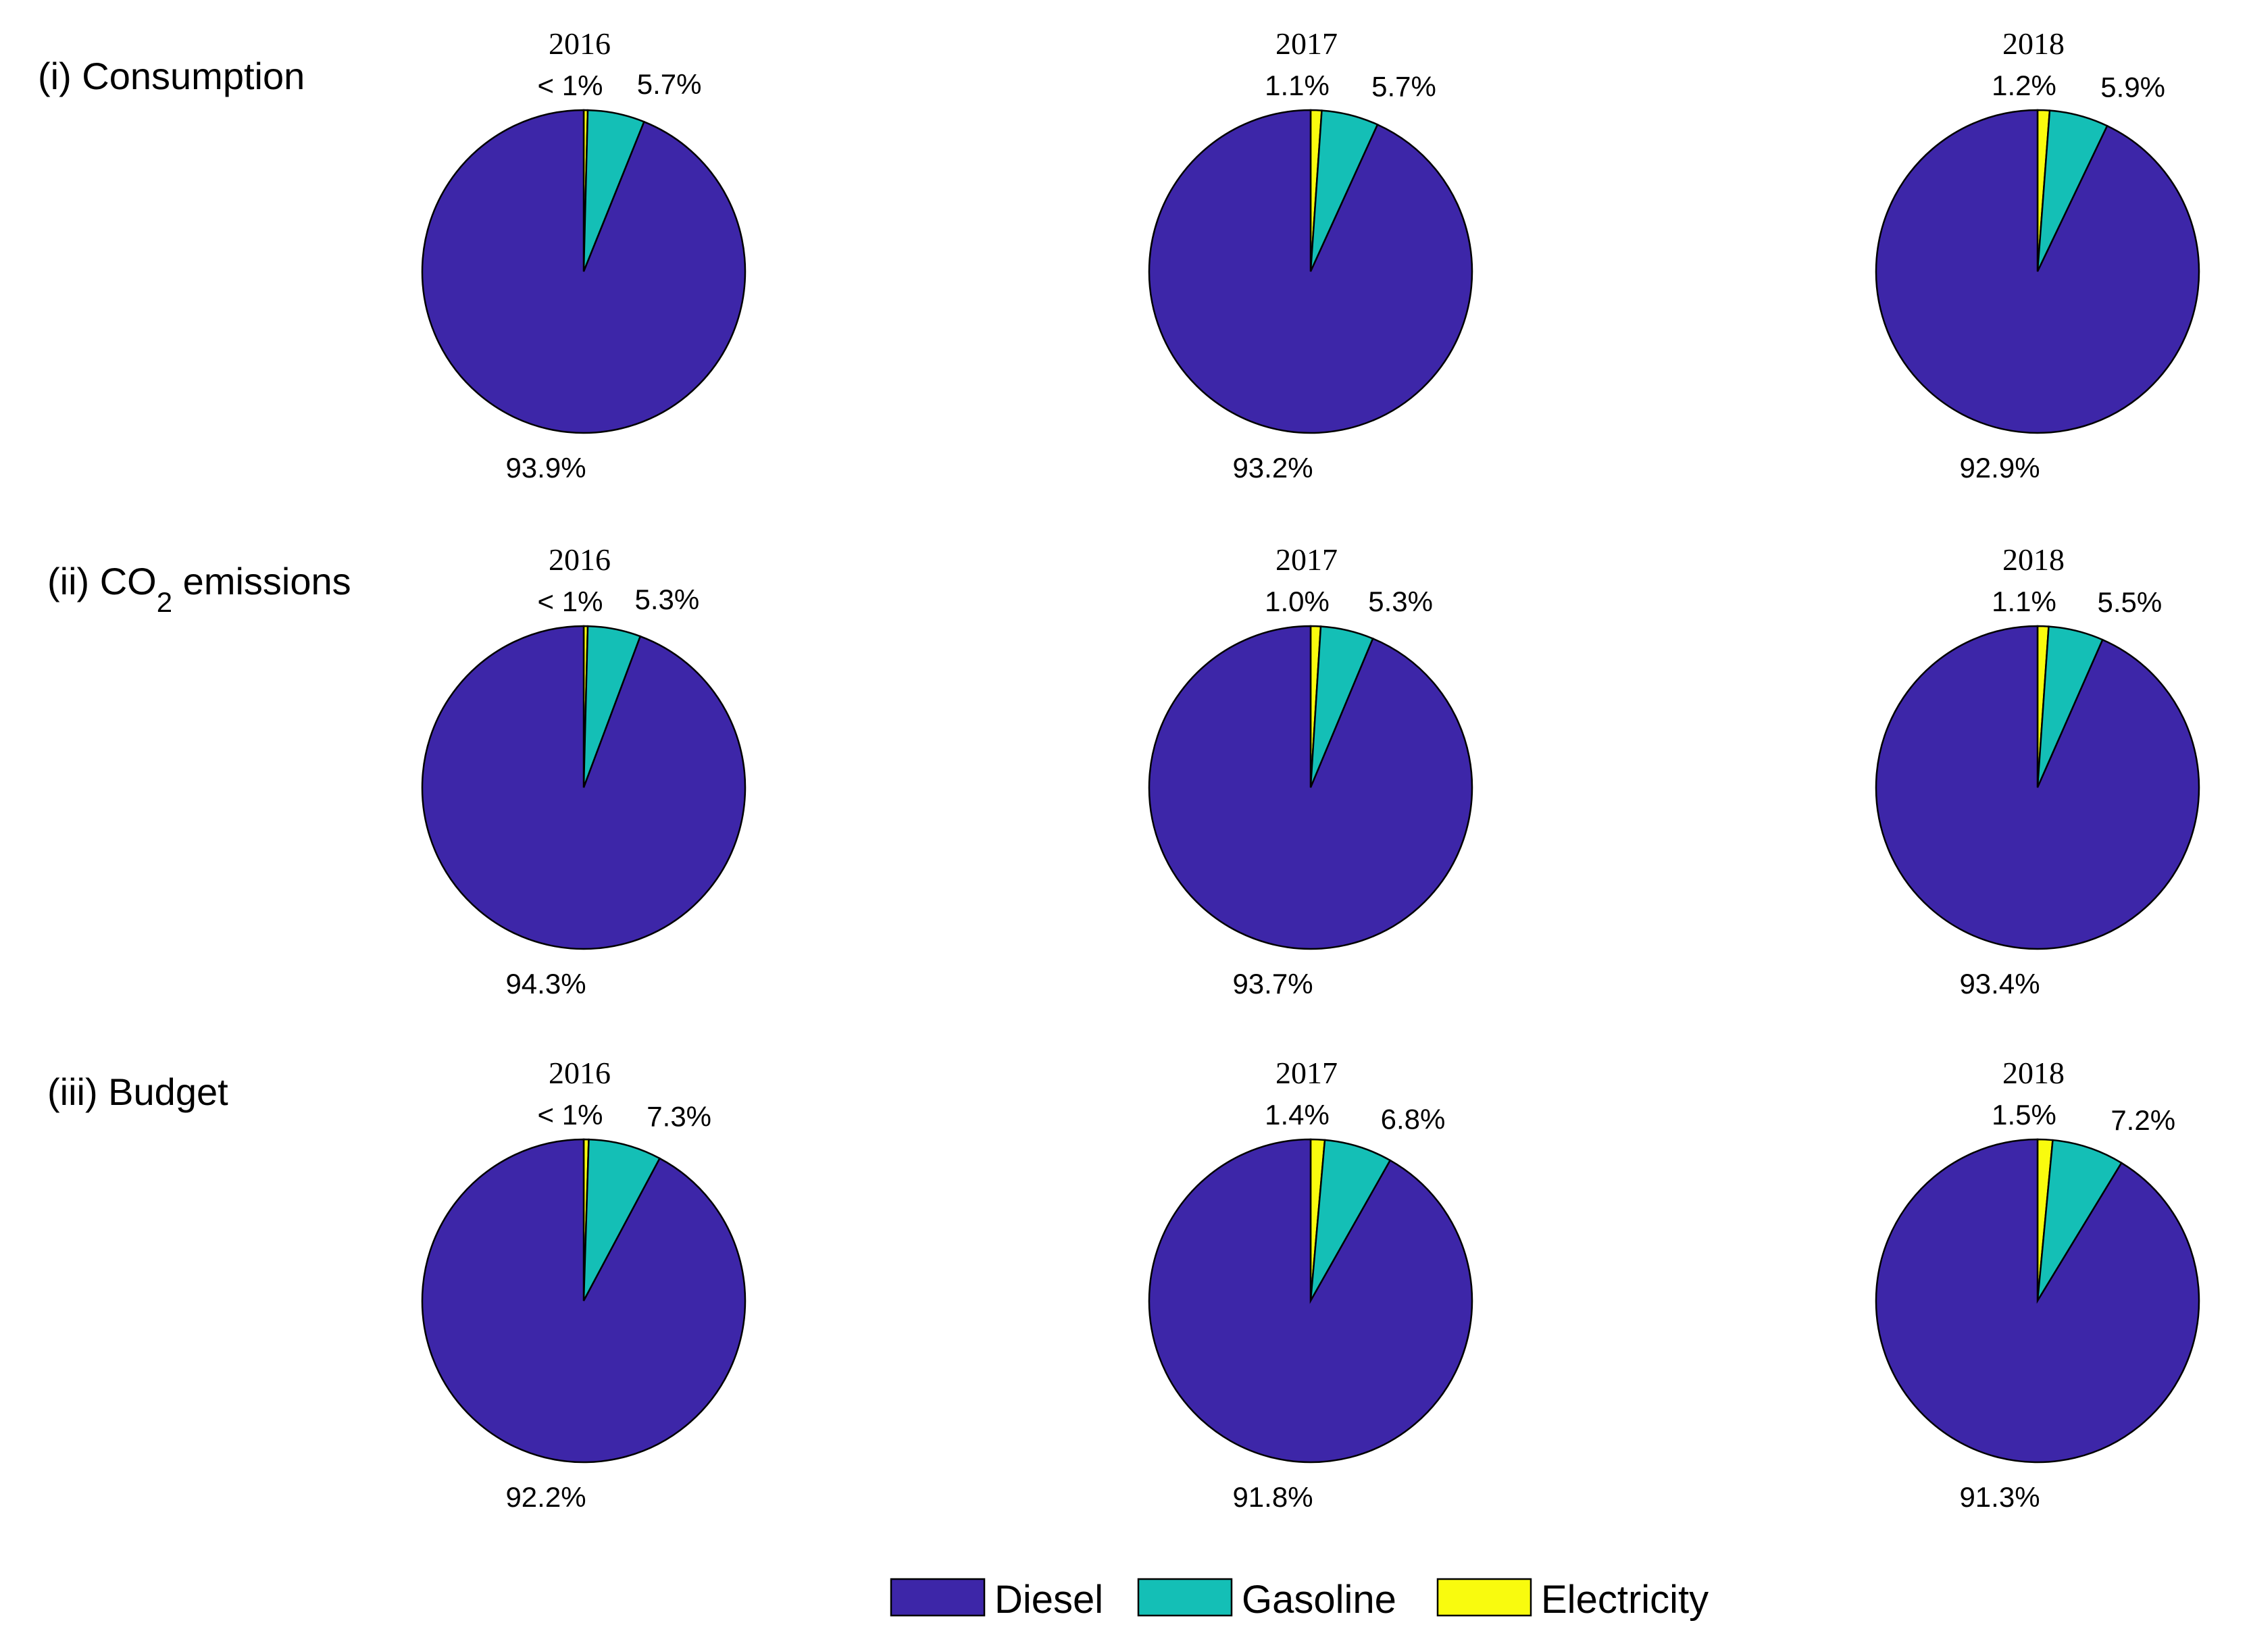 This screenshot has height=1652, width=2249. What do you see at coordinates (2143, 1120) in the screenshot?
I see `pie-label-gasoline-r2-2018: 7.2%` at bounding box center [2143, 1120].